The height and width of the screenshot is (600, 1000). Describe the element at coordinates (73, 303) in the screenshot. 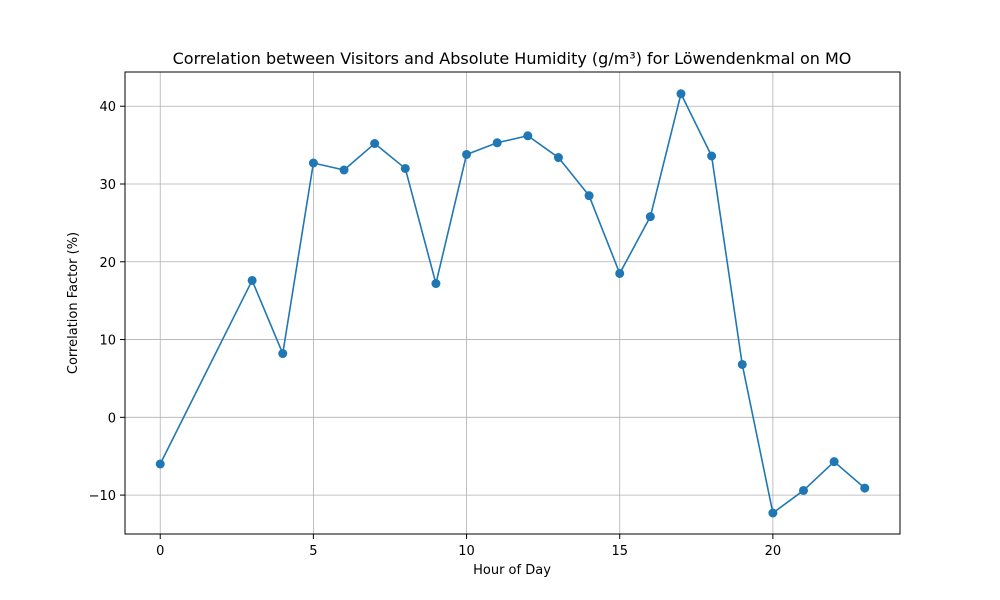

I see `y-axis-title: Correlation Factor (%)` at that location.